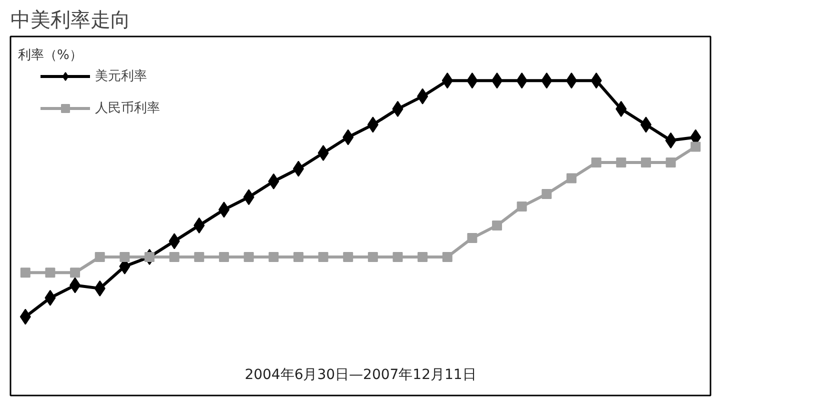 This screenshot has width=826, height=409. Describe the element at coordinates (70, 20) in the screenshot. I see `chart-title: 中美利率走向` at that location.